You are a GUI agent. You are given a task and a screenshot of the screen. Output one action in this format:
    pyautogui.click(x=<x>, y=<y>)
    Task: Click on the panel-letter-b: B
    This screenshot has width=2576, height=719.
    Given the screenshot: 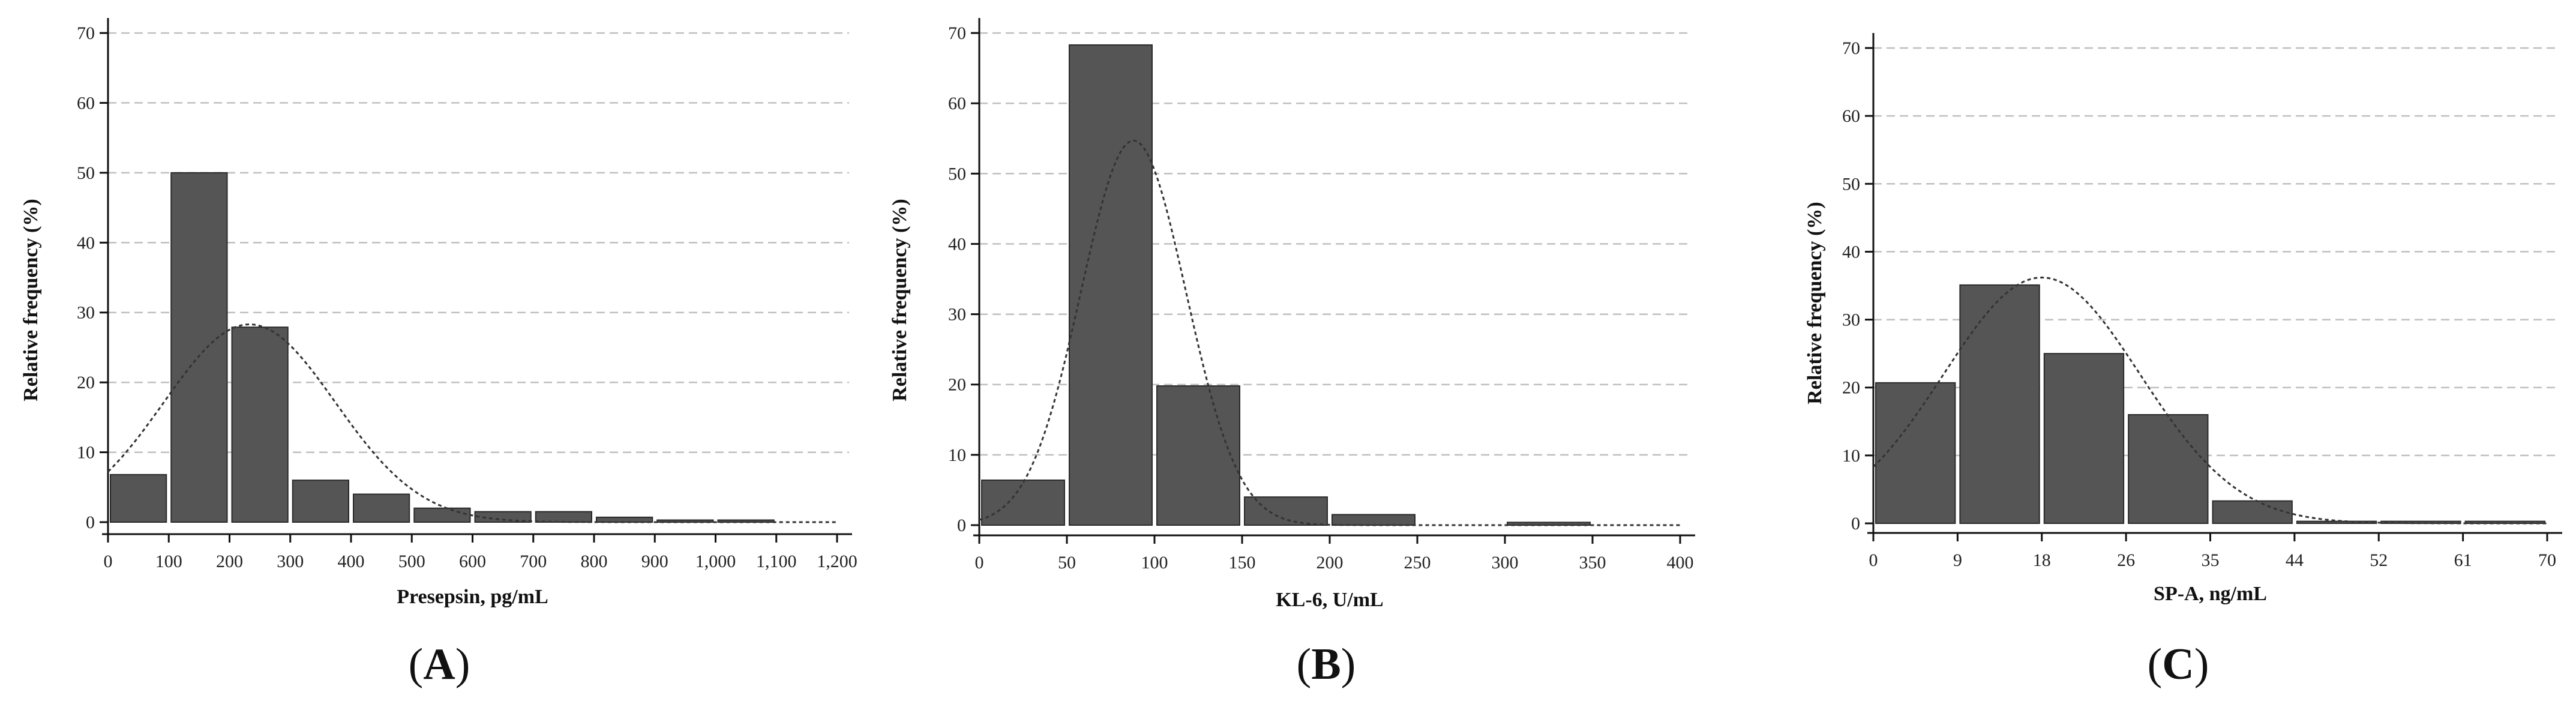 What is the action you would take?
    pyautogui.click(x=1326, y=664)
    